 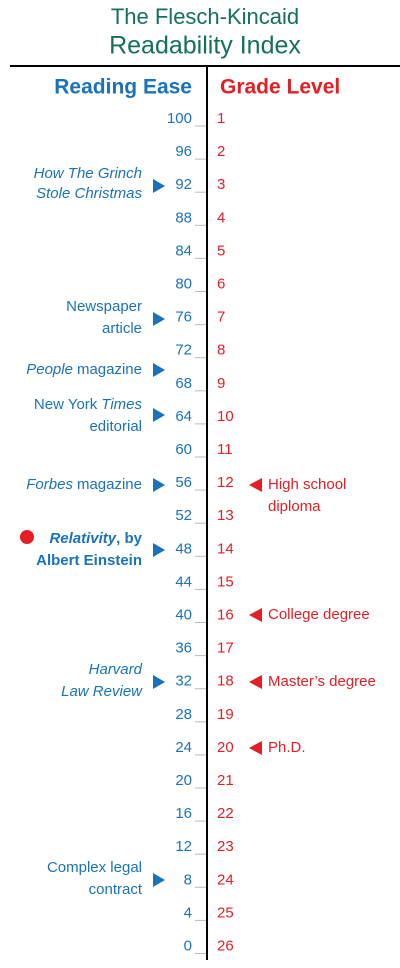 I want to click on grade-level-value: 13, so click(x=225, y=515).